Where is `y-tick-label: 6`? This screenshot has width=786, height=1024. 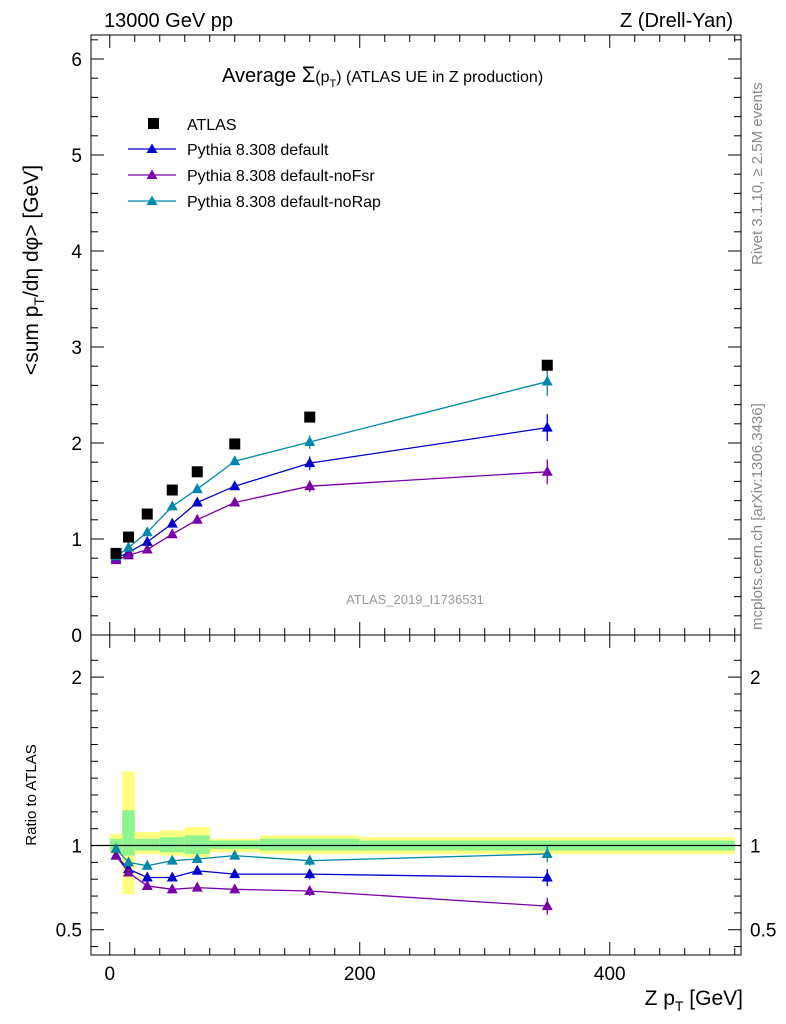
y-tick-label: 6 is located at coordinates (76, 60).